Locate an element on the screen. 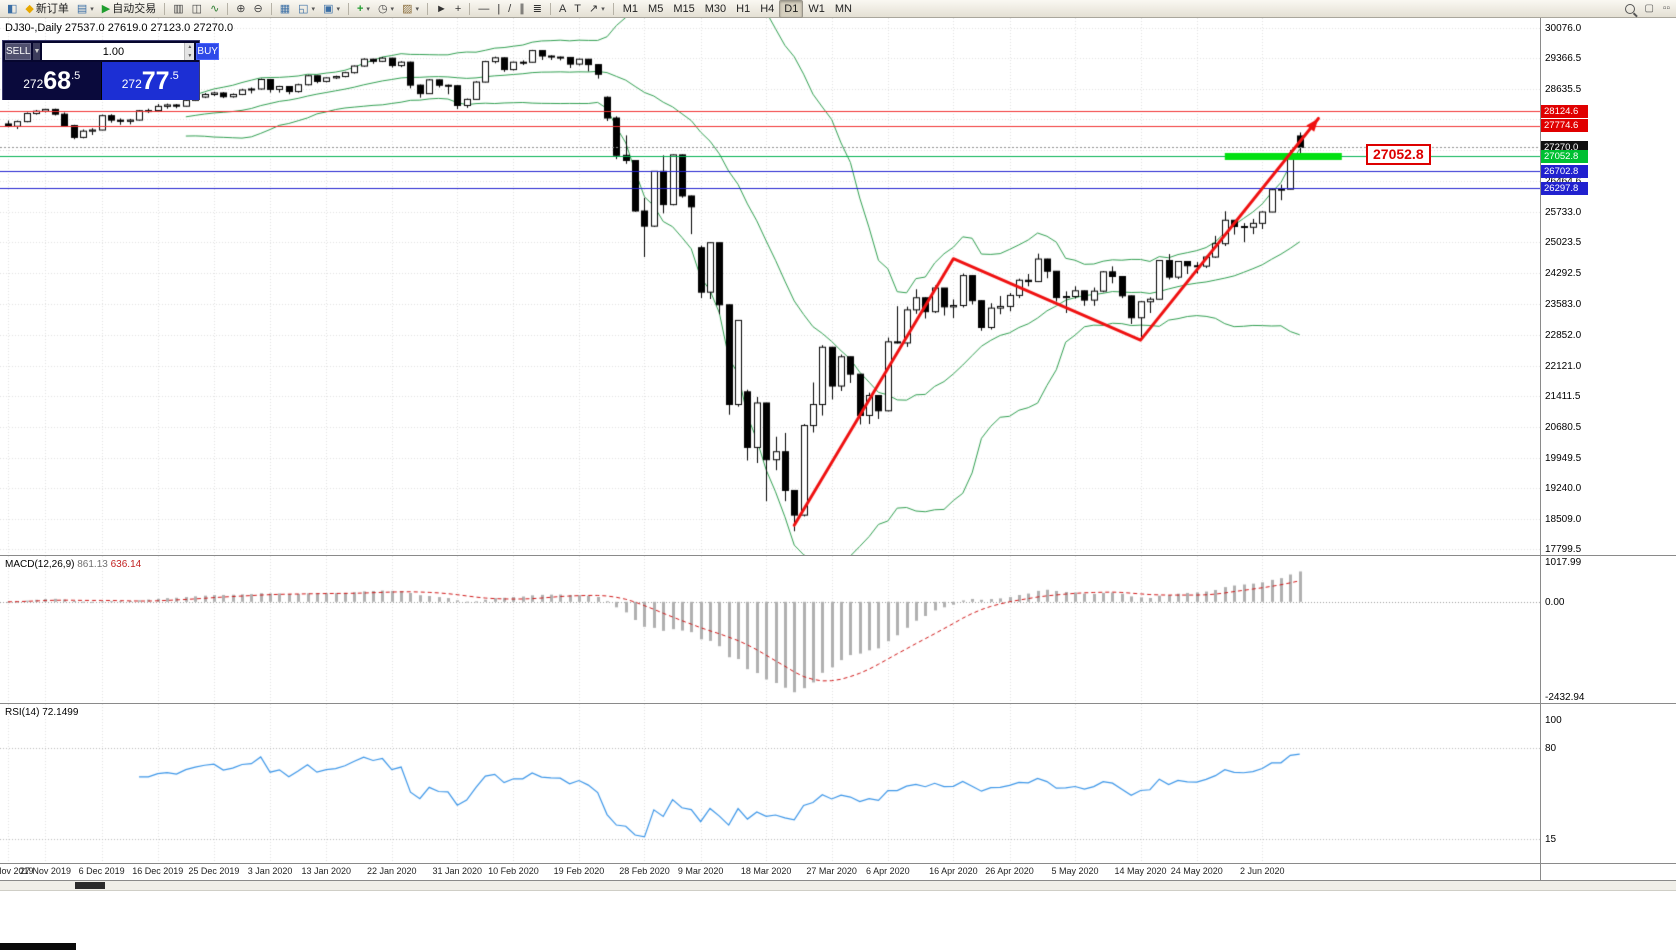 The image size is (1676, 950). crosshair-button: + is located at coordinates (458, 9).